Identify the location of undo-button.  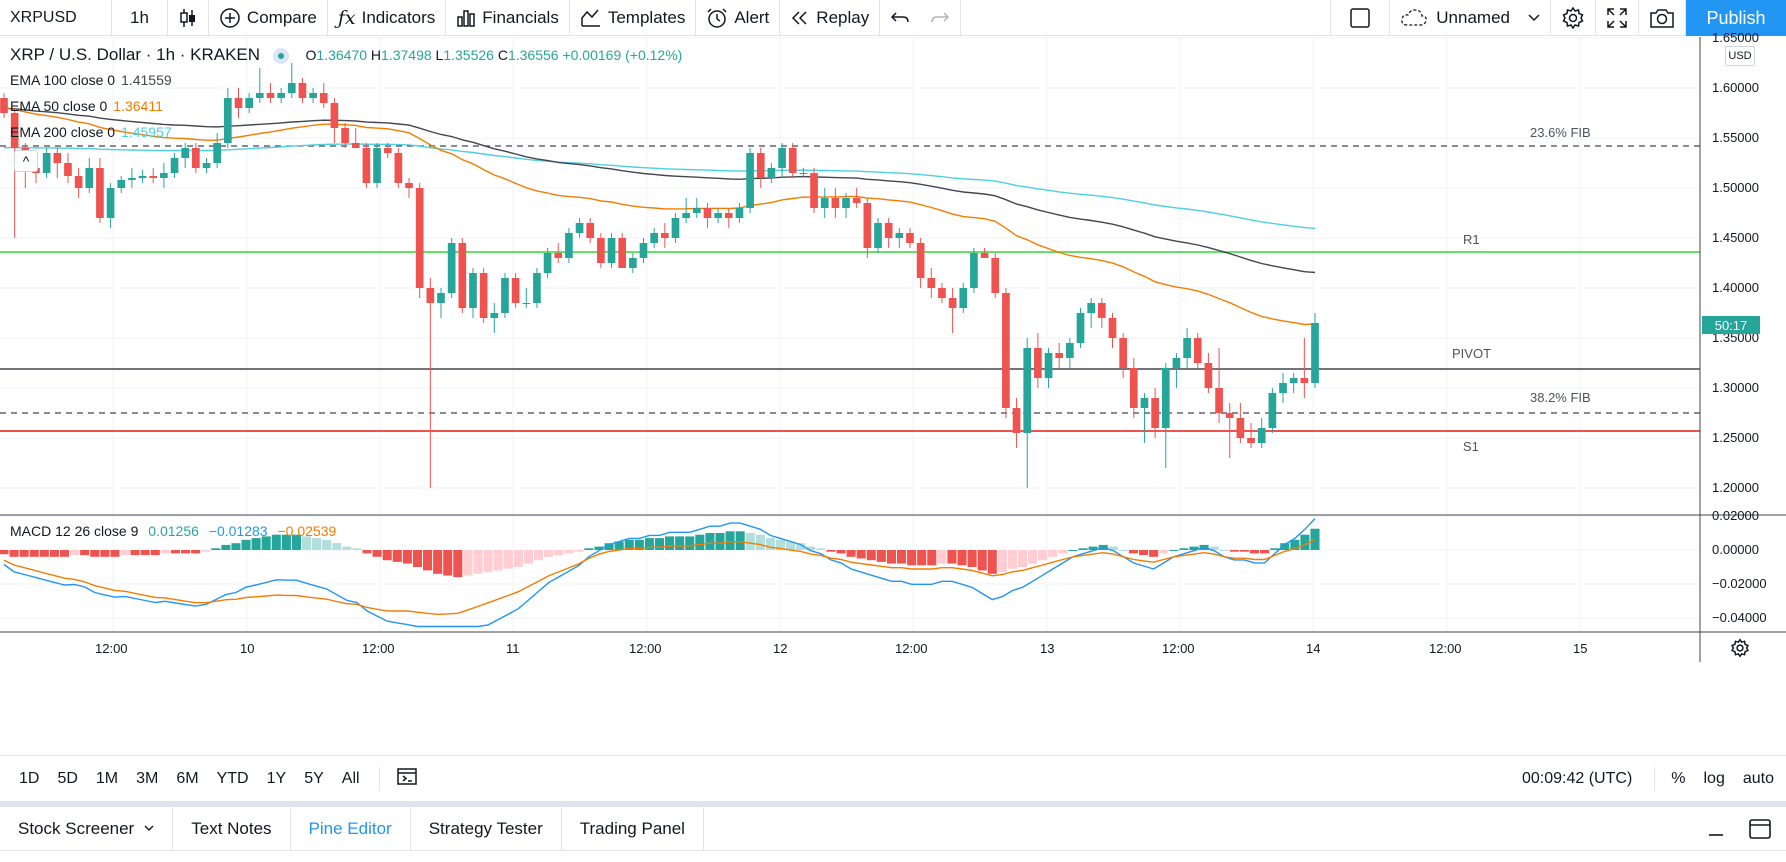
(900, 18).